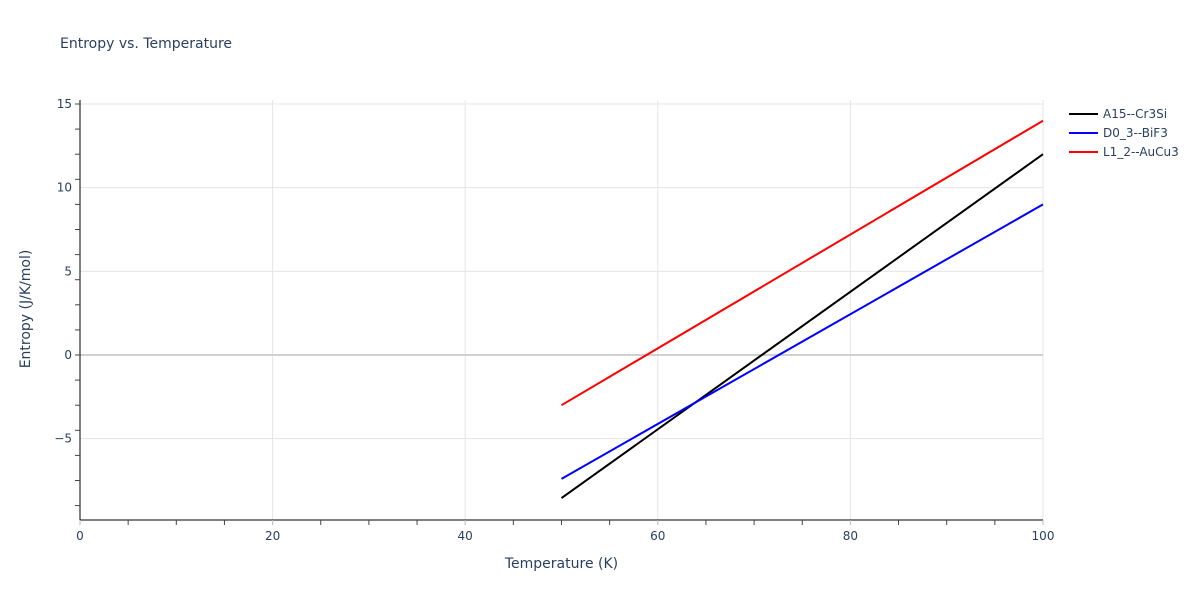 This screenshot has width=1200, height=600. What do you see at coordinates (1043, 536) in the screenshot?
I see `x-tick-label: 100` at bounding box center [1043, 536].